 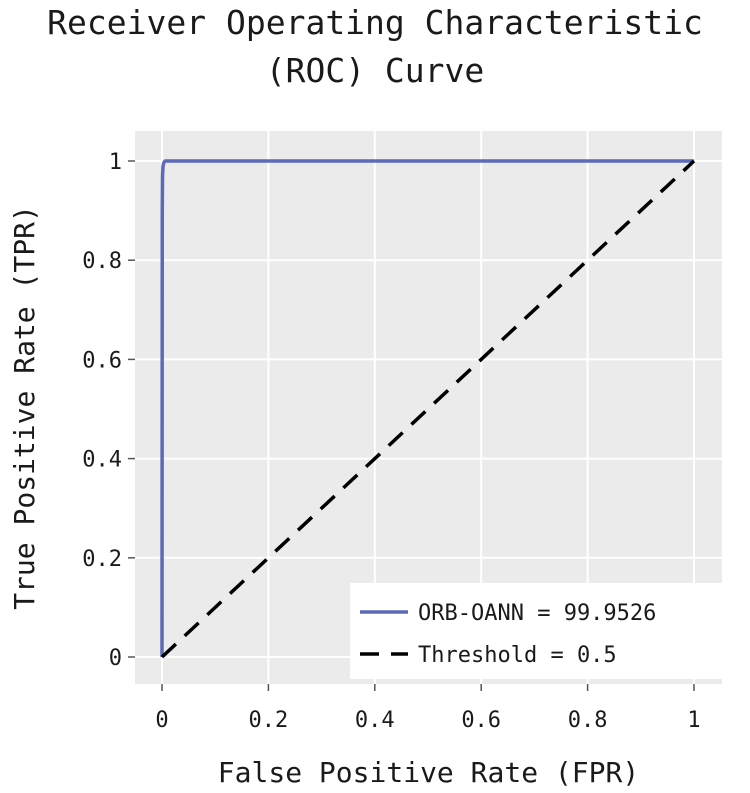 I want to click on x-tick-label: 0.8, so click(x=588, y=720).